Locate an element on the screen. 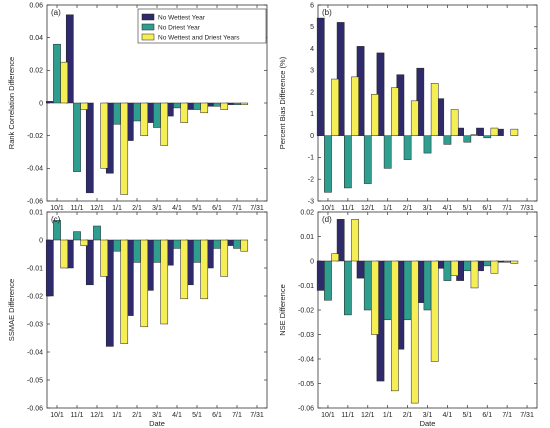 The height and width of the screenshot is (428, 550). panel-label: (a) is located at coordinates (56, 12).